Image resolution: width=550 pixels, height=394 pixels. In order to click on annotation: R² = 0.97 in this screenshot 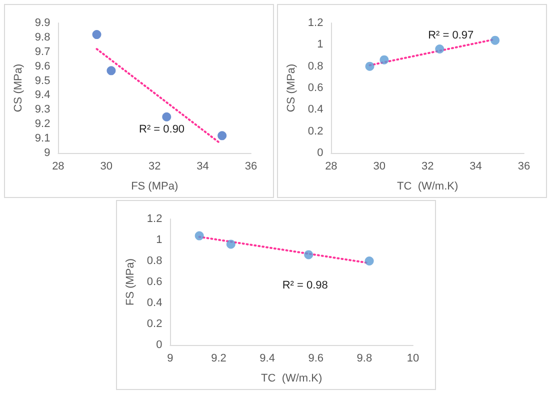, I will do `click(451, 35)`.